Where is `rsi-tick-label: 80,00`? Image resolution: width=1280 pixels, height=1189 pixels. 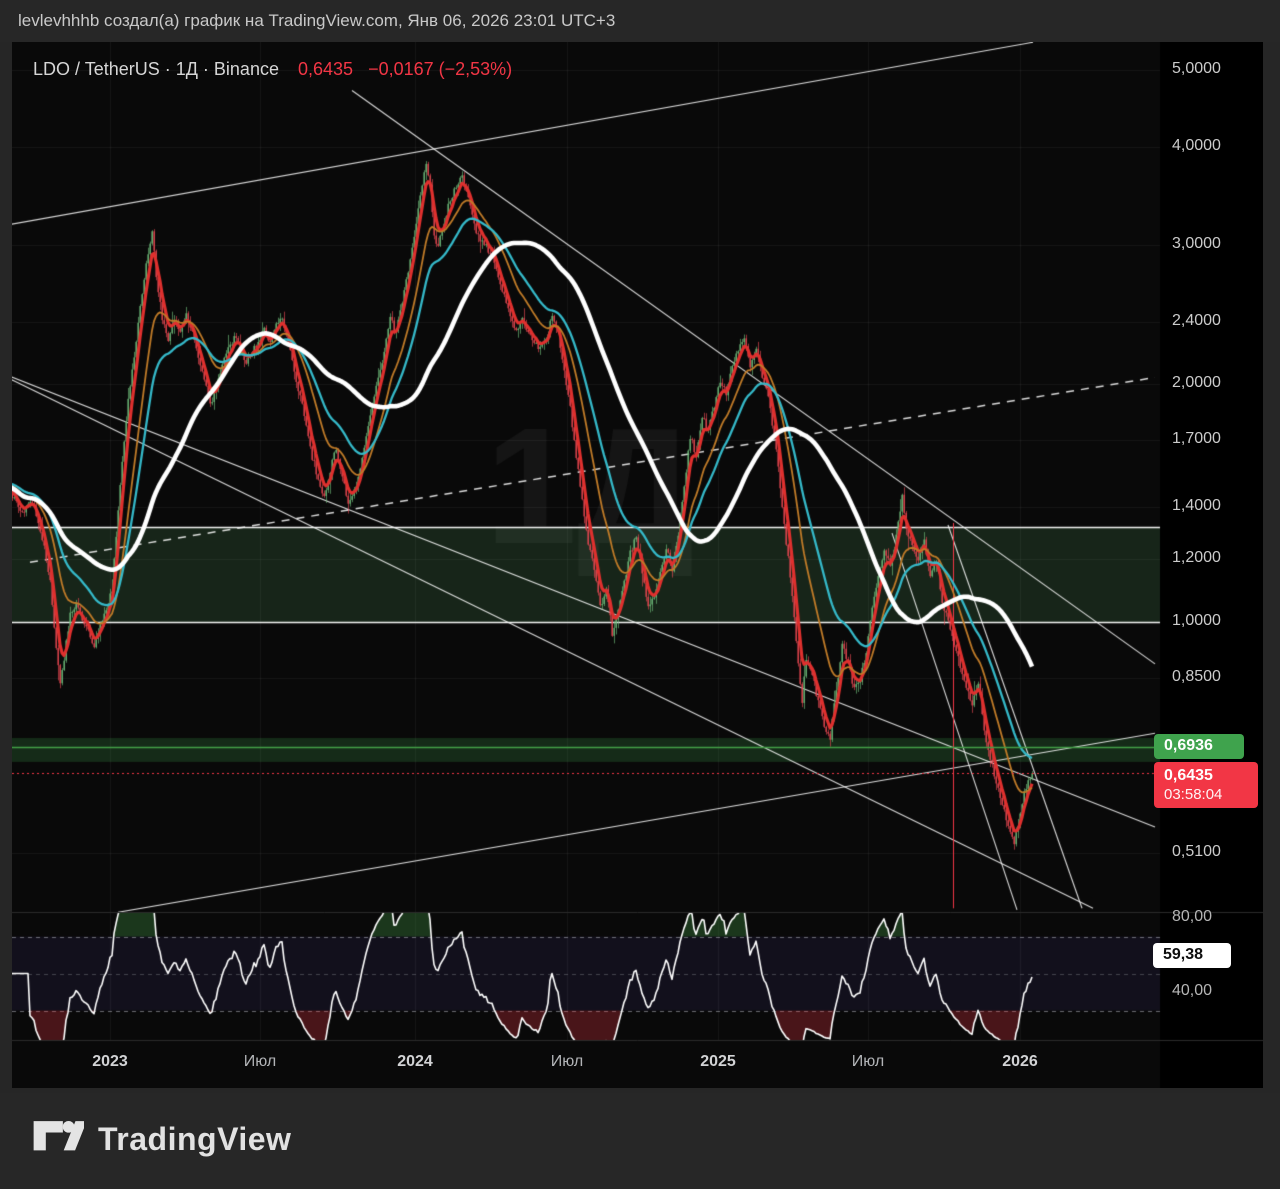
rsi-tick-label: 80,00 is located at coordinates (1192, 916).